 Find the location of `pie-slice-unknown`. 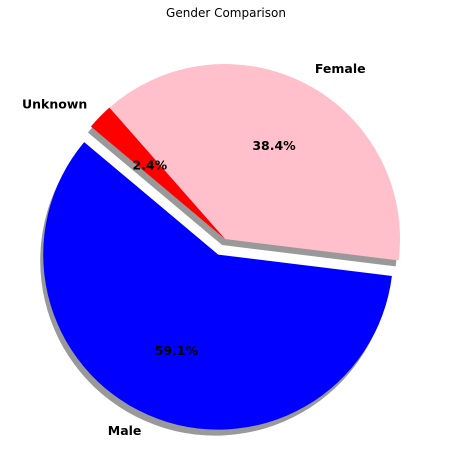

pie-slice-unknown is located at coordinates (157, 173).